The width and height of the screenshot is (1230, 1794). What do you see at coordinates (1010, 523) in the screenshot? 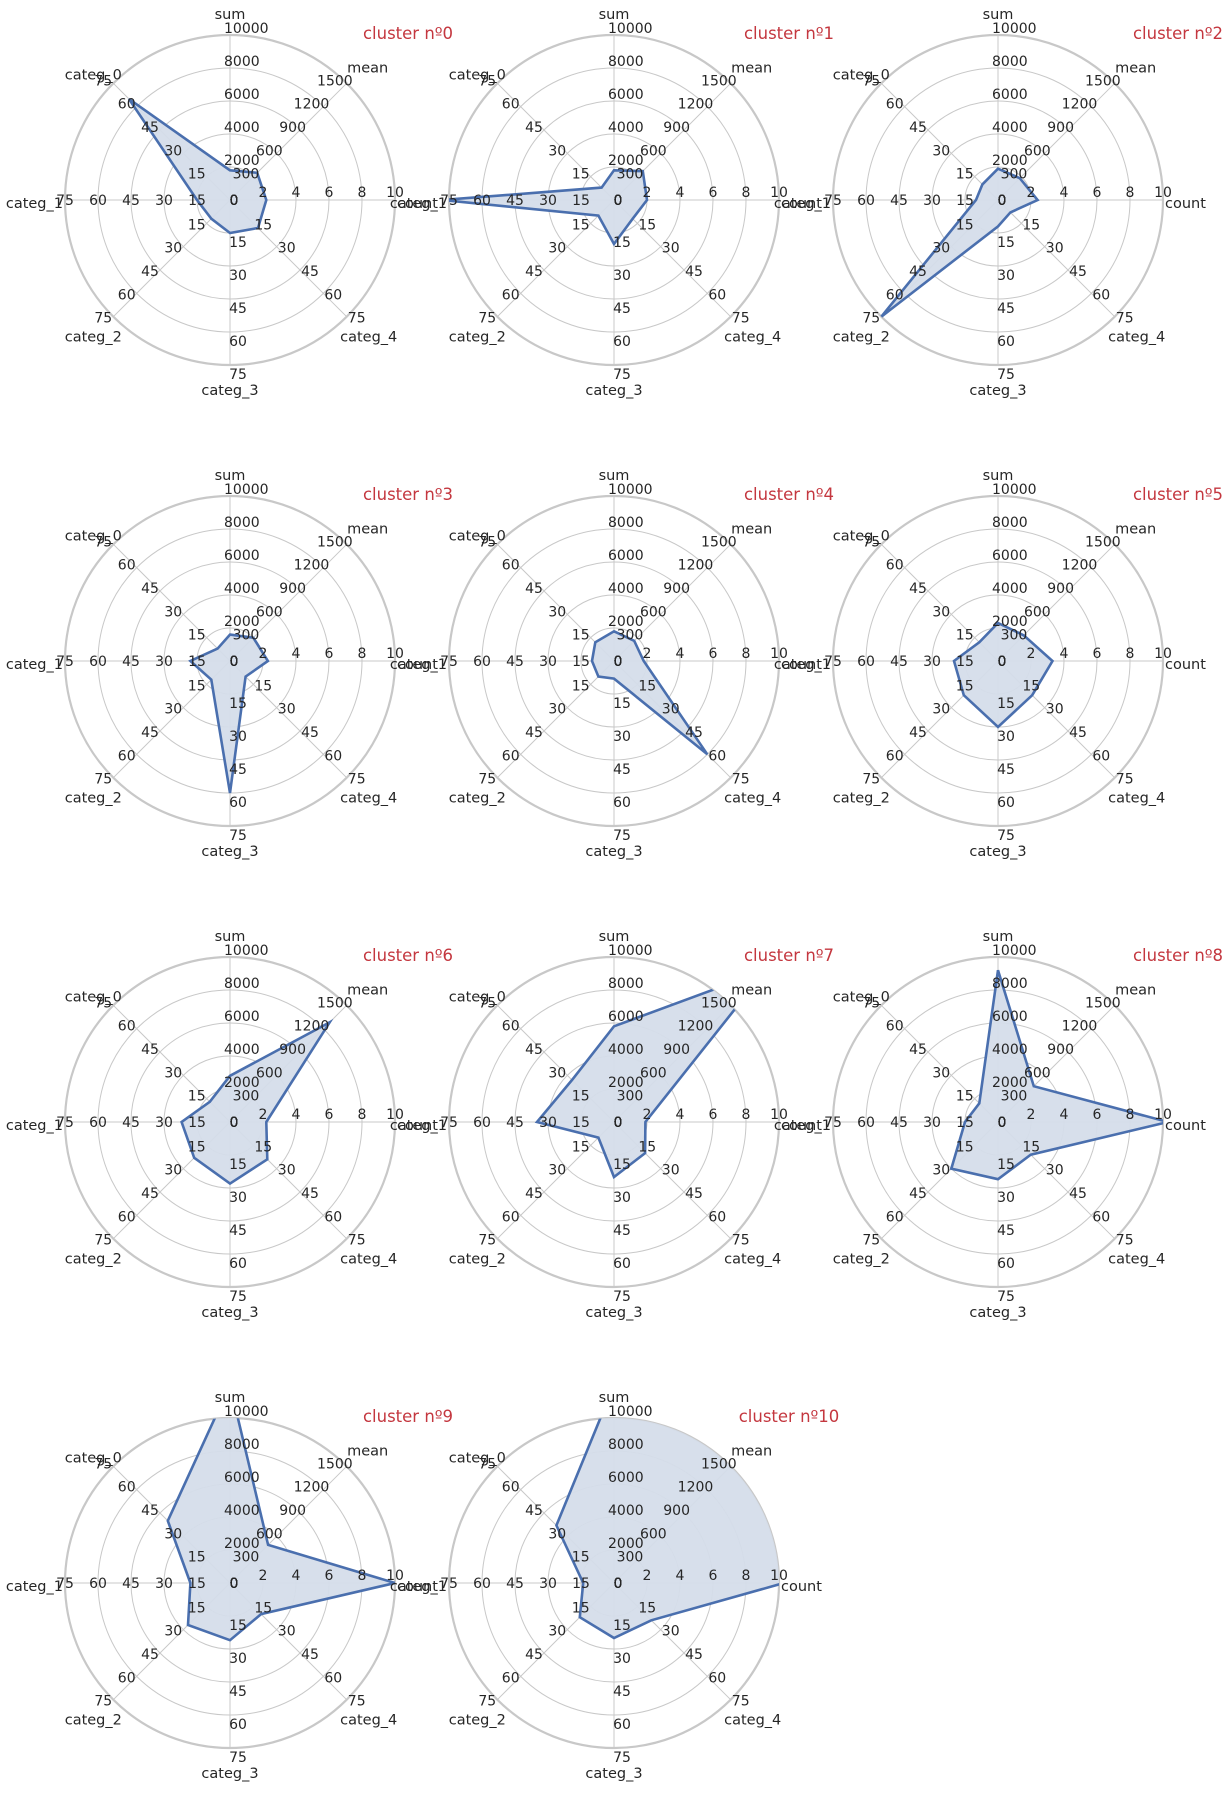
I see `tick-label: 8000` at bounding box center [1010, 523].